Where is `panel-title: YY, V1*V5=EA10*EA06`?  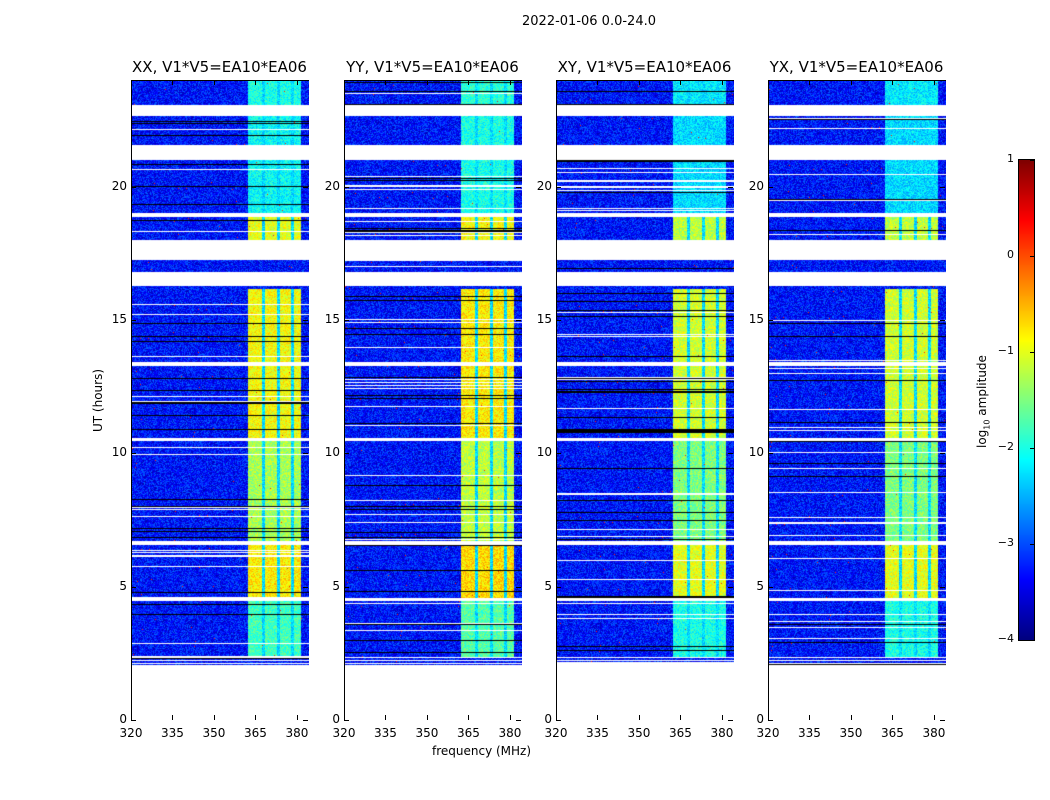 panel-title: YY, V1*V5=EA10*EA06 is located at coordinates (432, 67).